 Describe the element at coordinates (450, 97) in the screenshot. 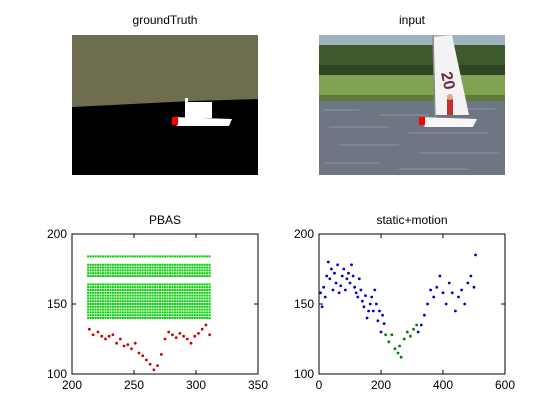

I see `input-sailor-head` at that location.